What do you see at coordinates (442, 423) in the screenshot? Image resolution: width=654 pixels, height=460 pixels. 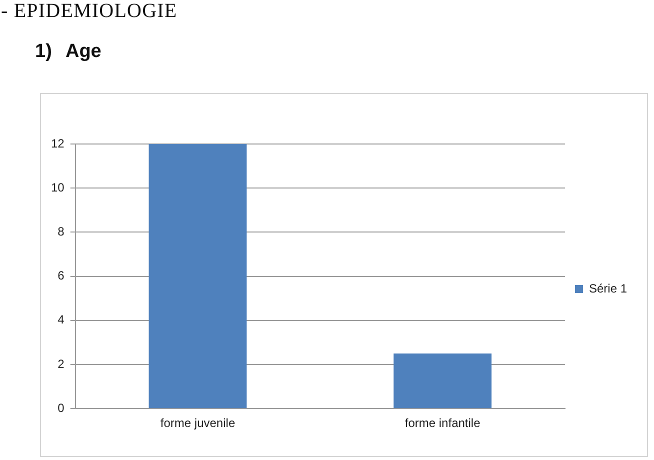 I see `x-tick-label: forme infantile` at bounding box center [442, 423].